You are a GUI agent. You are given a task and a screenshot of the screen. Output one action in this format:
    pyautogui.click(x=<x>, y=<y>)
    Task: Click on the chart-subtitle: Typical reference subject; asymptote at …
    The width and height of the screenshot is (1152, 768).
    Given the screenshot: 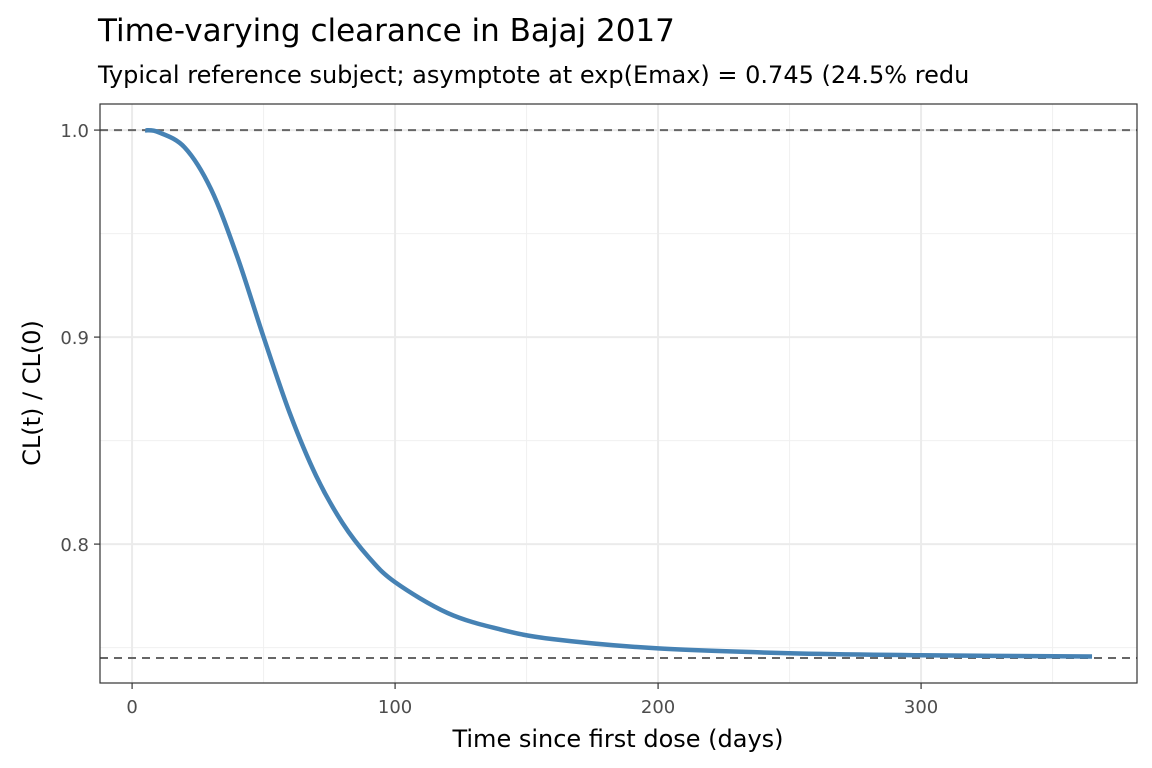 What is the action you would take?
    pyautogui.click(x=533, y=75)
    